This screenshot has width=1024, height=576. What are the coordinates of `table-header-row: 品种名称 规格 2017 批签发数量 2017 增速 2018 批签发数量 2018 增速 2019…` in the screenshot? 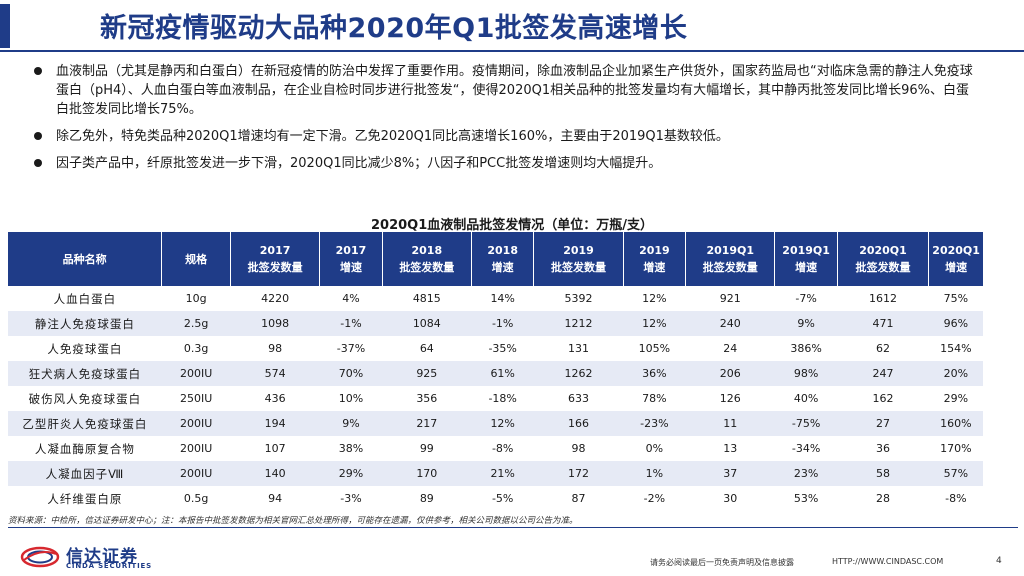 It's located at (495, 259).